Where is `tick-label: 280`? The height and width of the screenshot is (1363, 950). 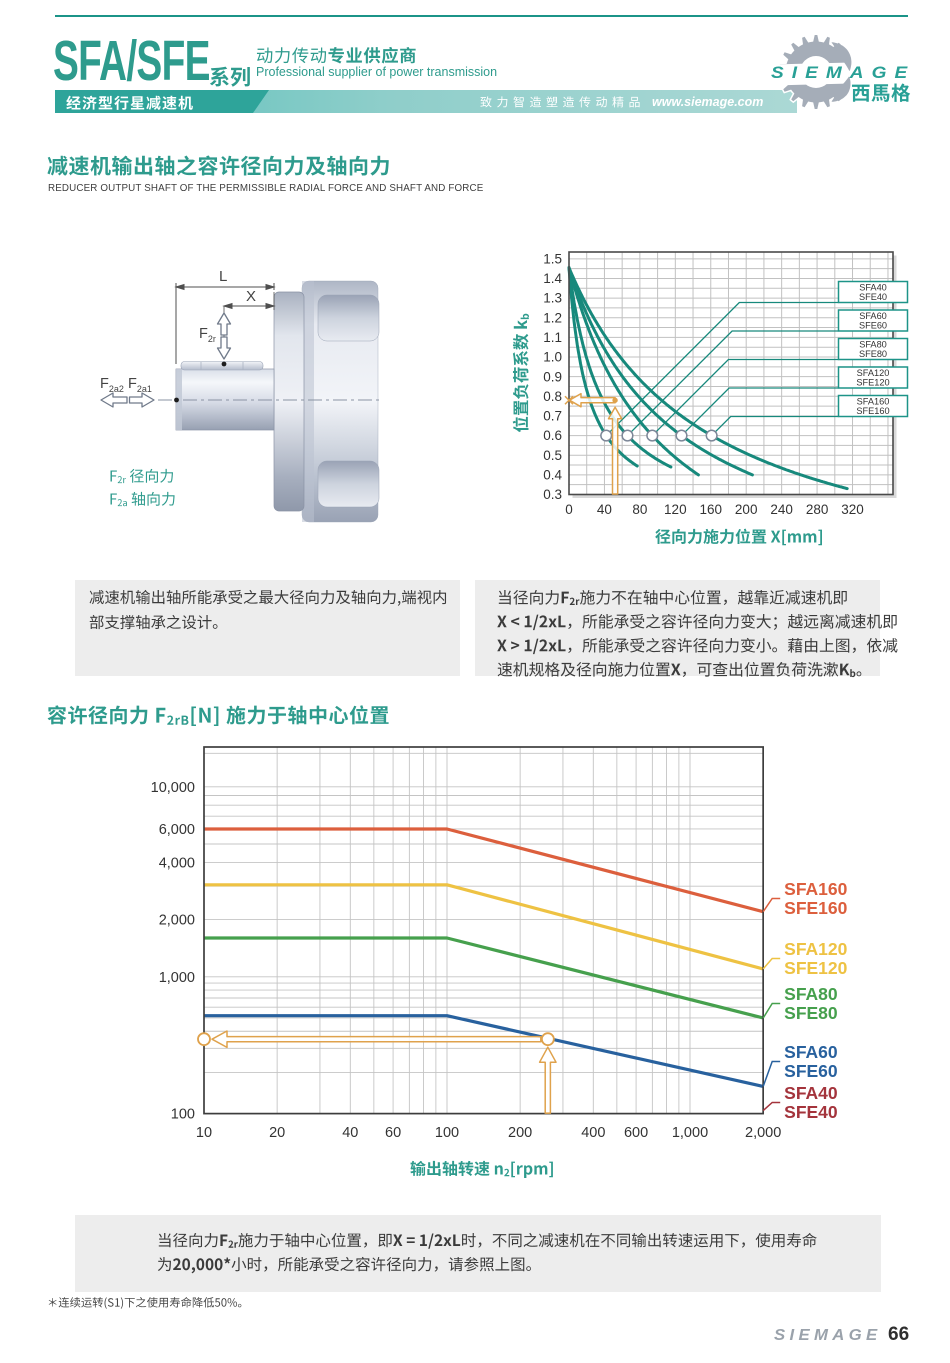 tick-label: 280 is located at coordinates (817, 509).